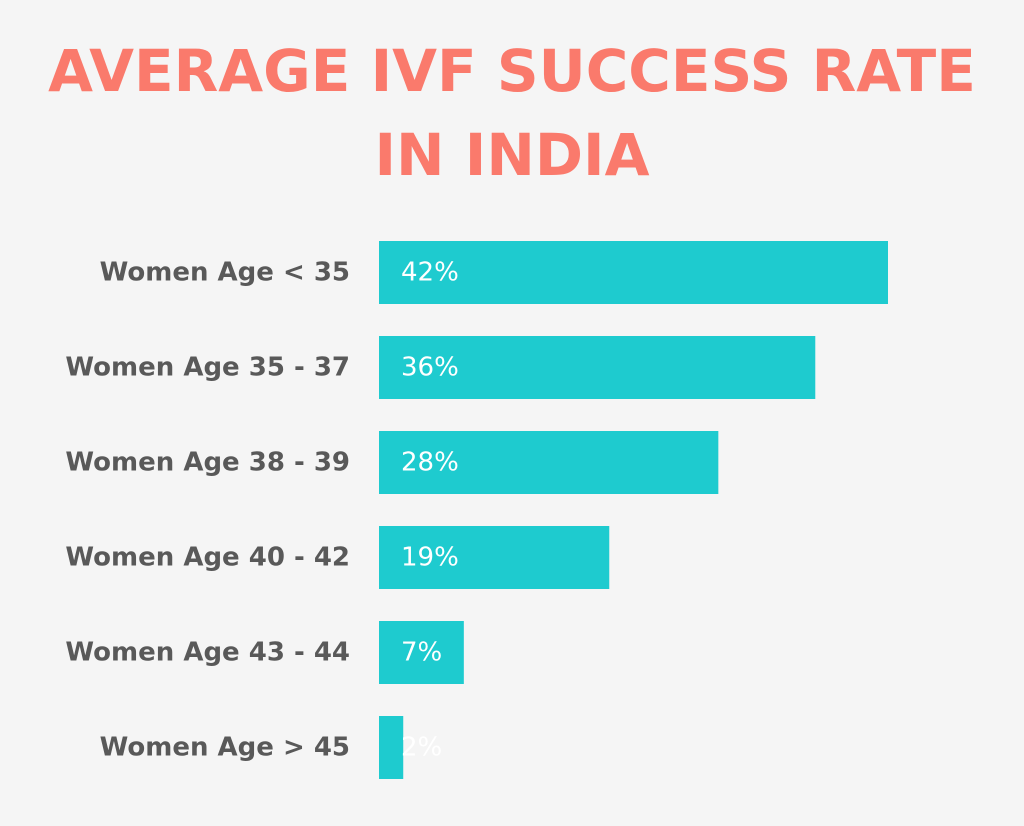  I want to click on value-label-0: 42%, so click(430, 273).